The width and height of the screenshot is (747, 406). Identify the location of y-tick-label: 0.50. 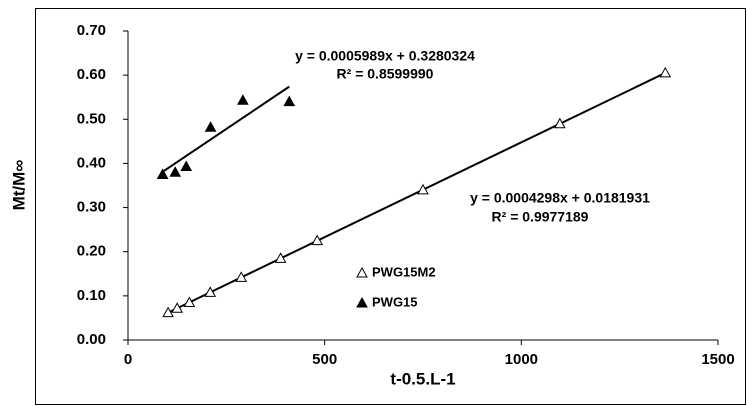
(91, 118).